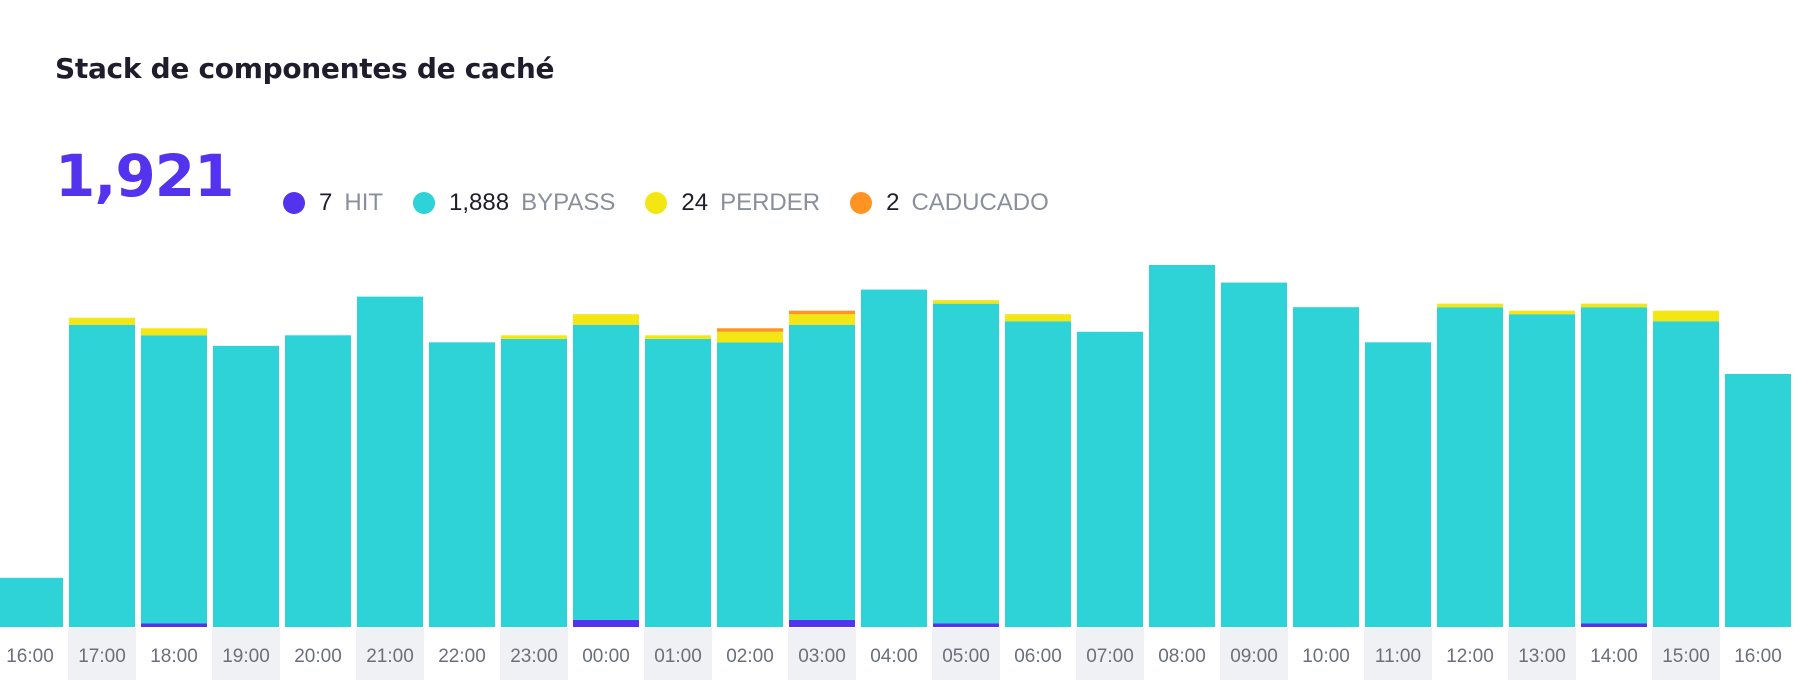 This screenshot has width=1808, height=680. Describe the element at coordinates (980, 202) in the screenshot. I see `legend-label-caducado: CADUCADO` at that location.